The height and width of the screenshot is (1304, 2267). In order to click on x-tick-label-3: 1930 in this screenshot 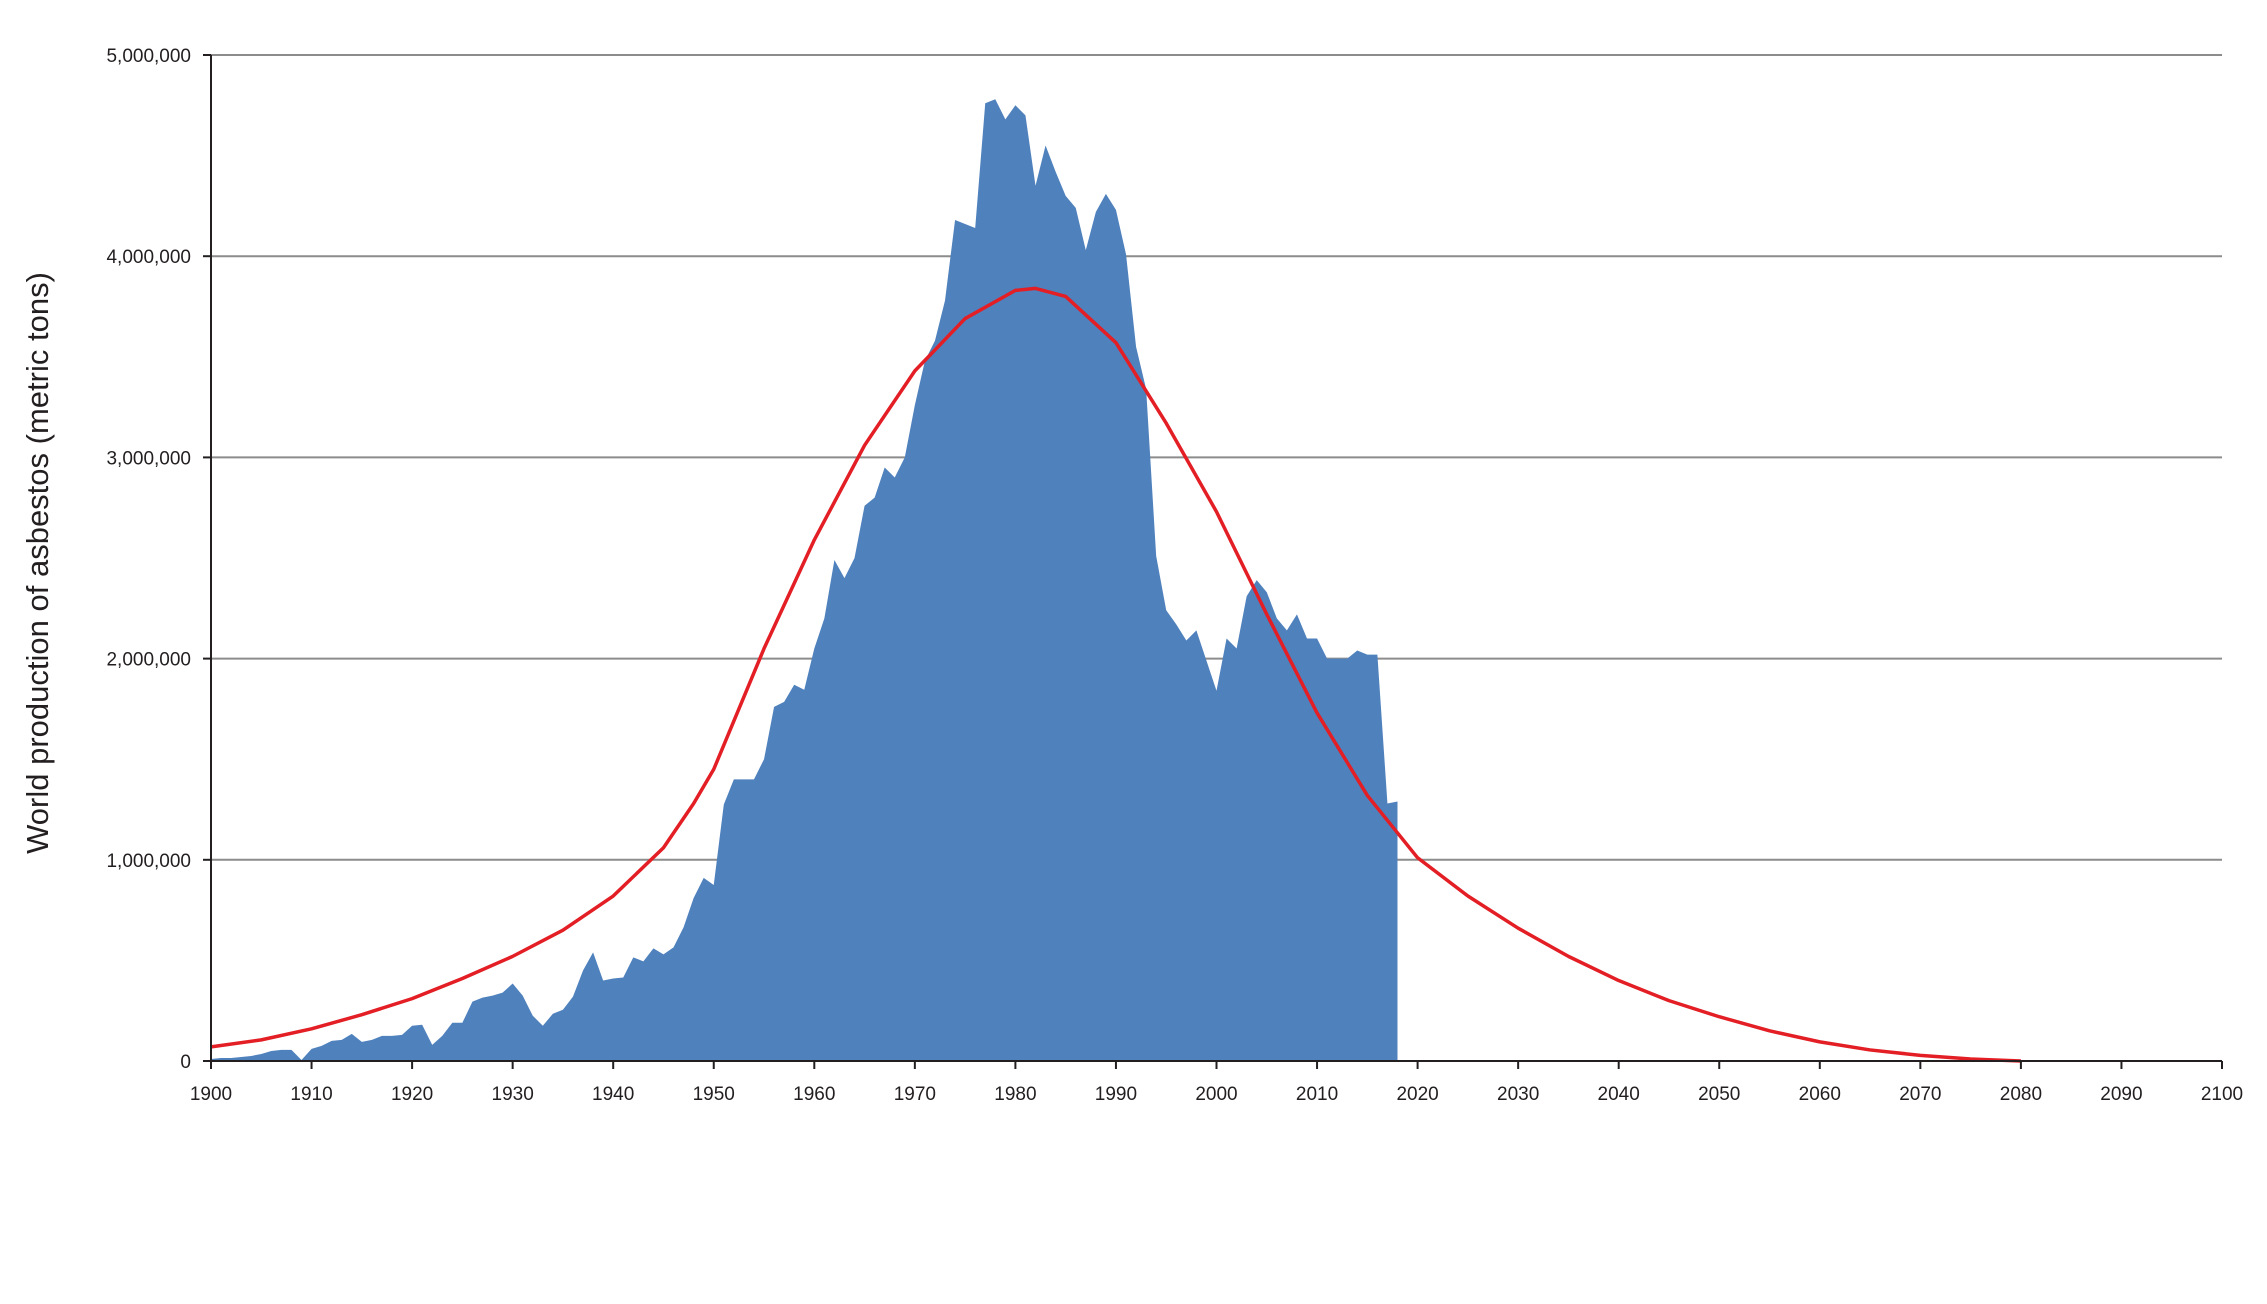, I will do `click(513, 1094)`.